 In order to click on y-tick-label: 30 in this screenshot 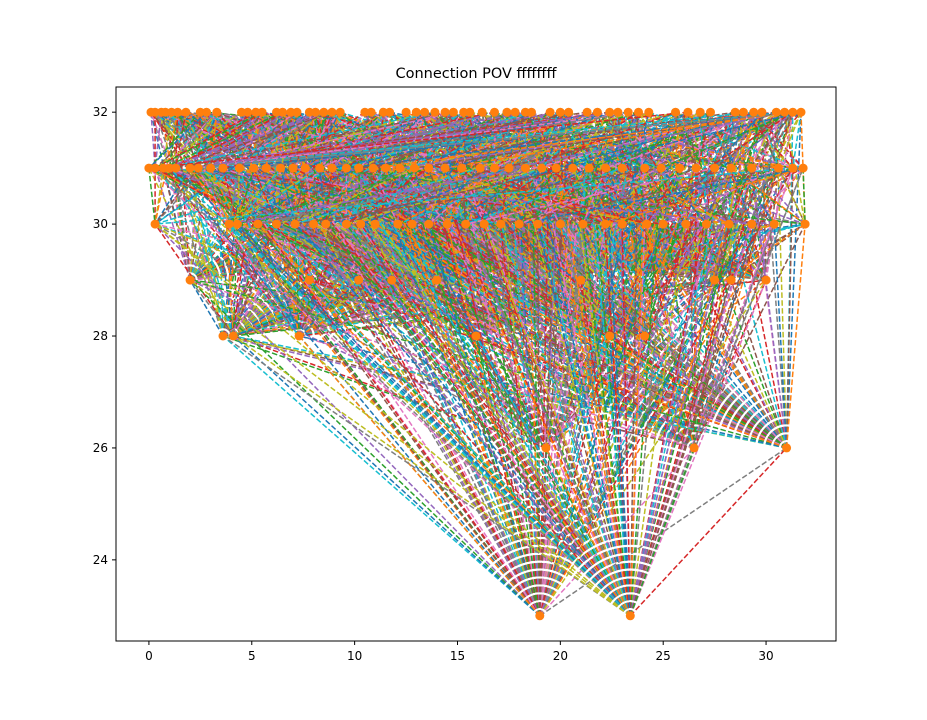, I will do `click(100, 224)`.